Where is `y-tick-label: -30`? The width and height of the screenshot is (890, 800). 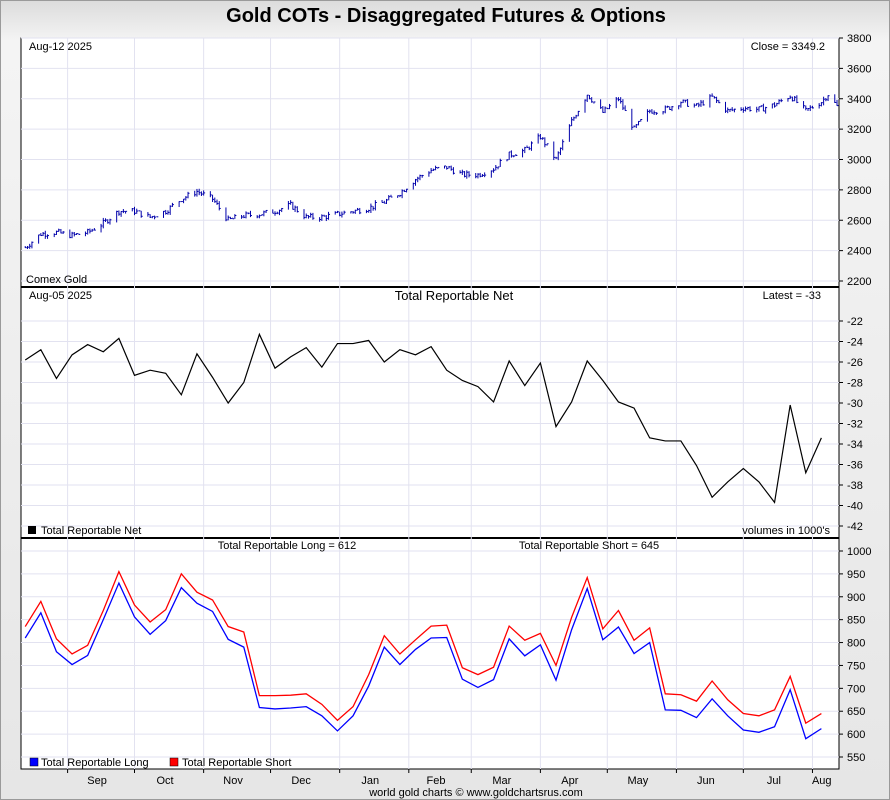 y-tick-label: -30 is located at coordinates (855, 404).